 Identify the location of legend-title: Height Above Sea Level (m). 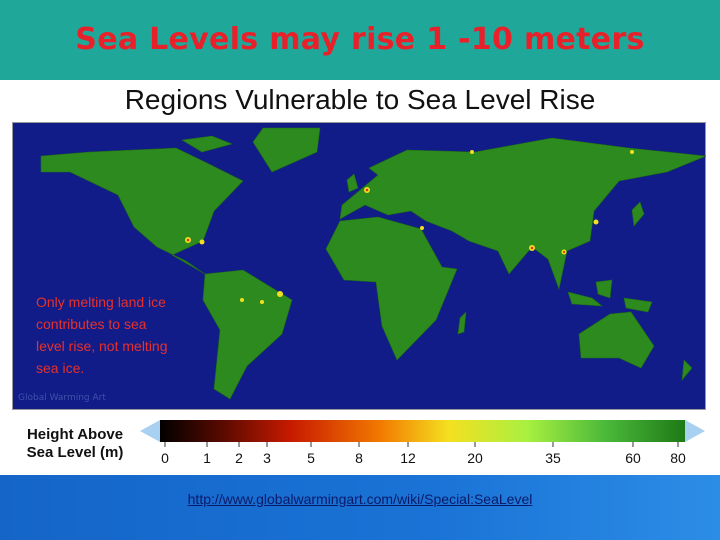
(75, 443).